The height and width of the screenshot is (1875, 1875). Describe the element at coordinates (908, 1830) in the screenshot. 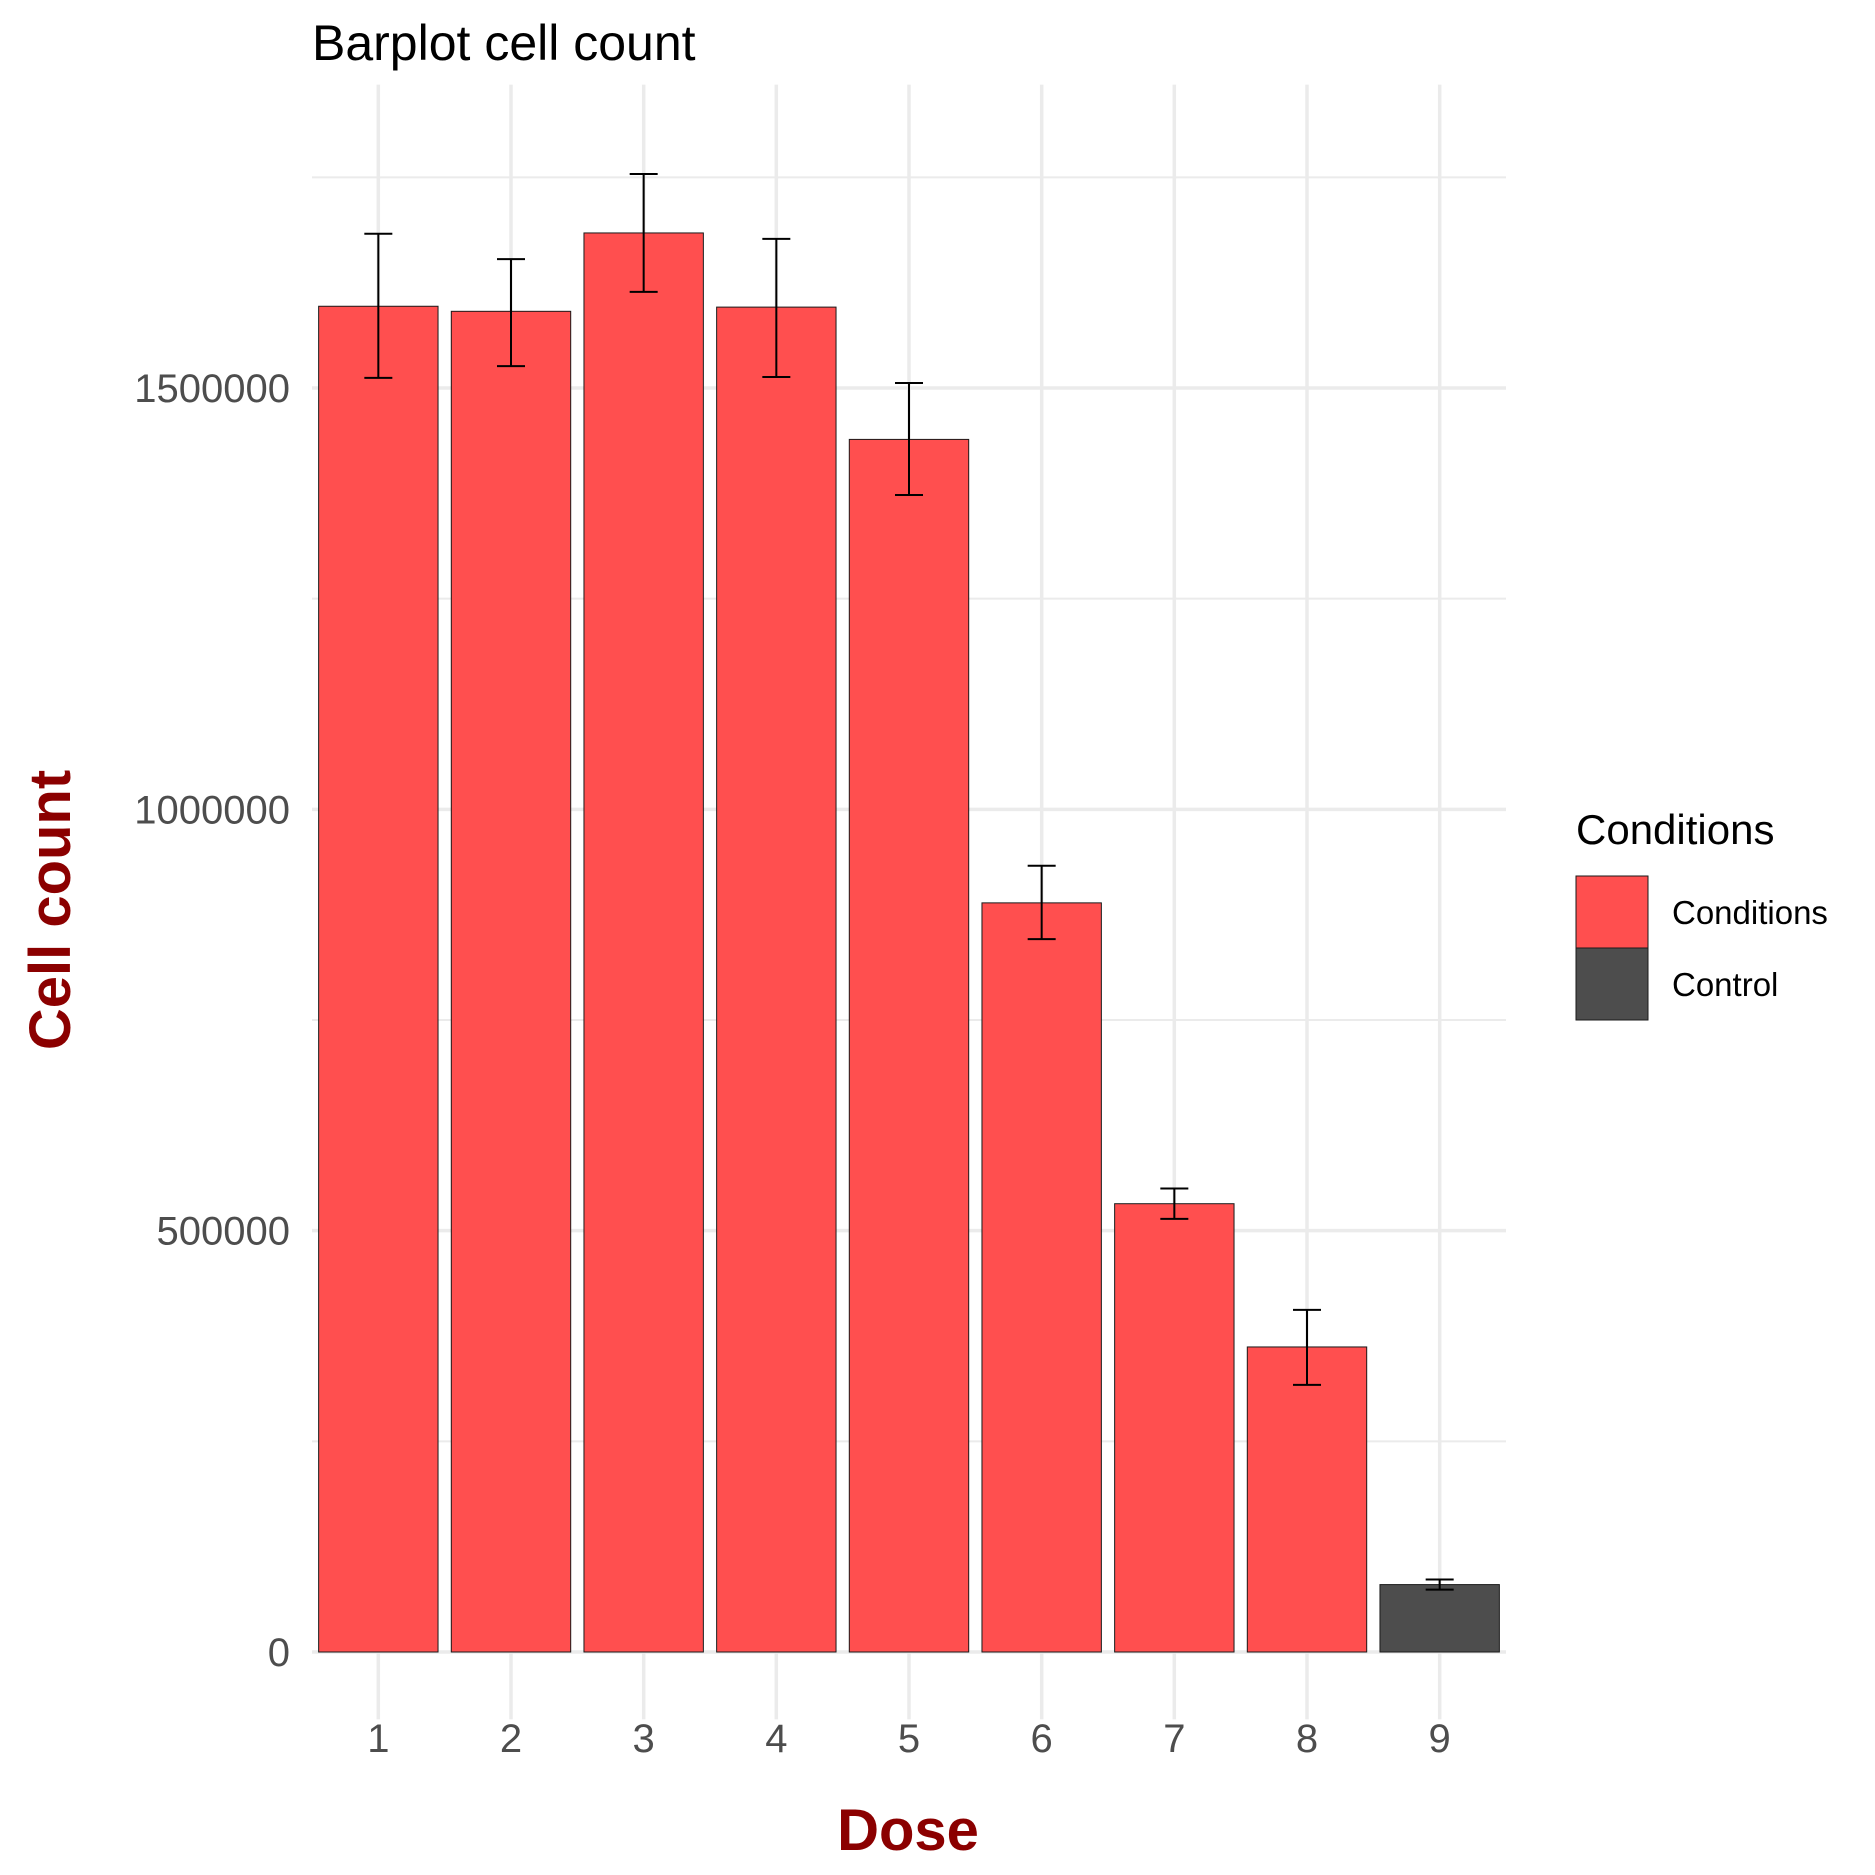

I see `x-axis-title: Dose` at that location.